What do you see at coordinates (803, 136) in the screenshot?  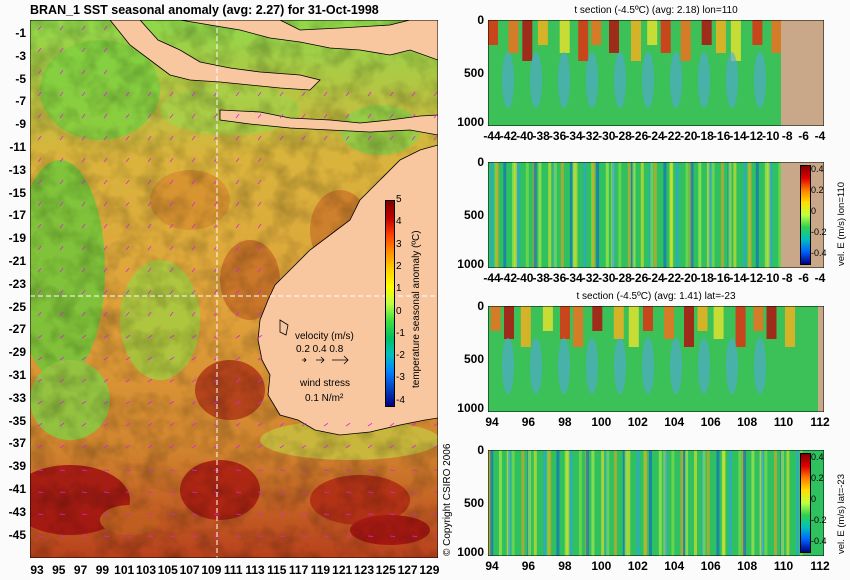 I see `x-label: -6` at bounding box center [803, 136].